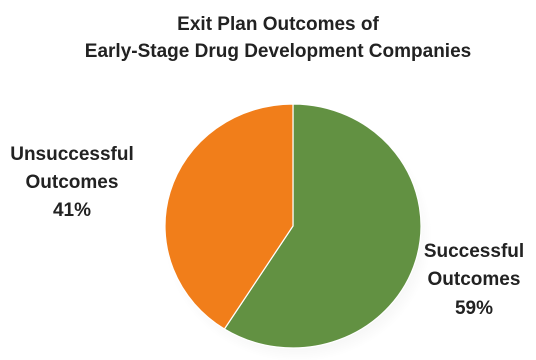 The height and width of the screenshot is (360, 536). I want to click on slice-label-unsuccessful-line-2: Outcomes, so click(72, 182).